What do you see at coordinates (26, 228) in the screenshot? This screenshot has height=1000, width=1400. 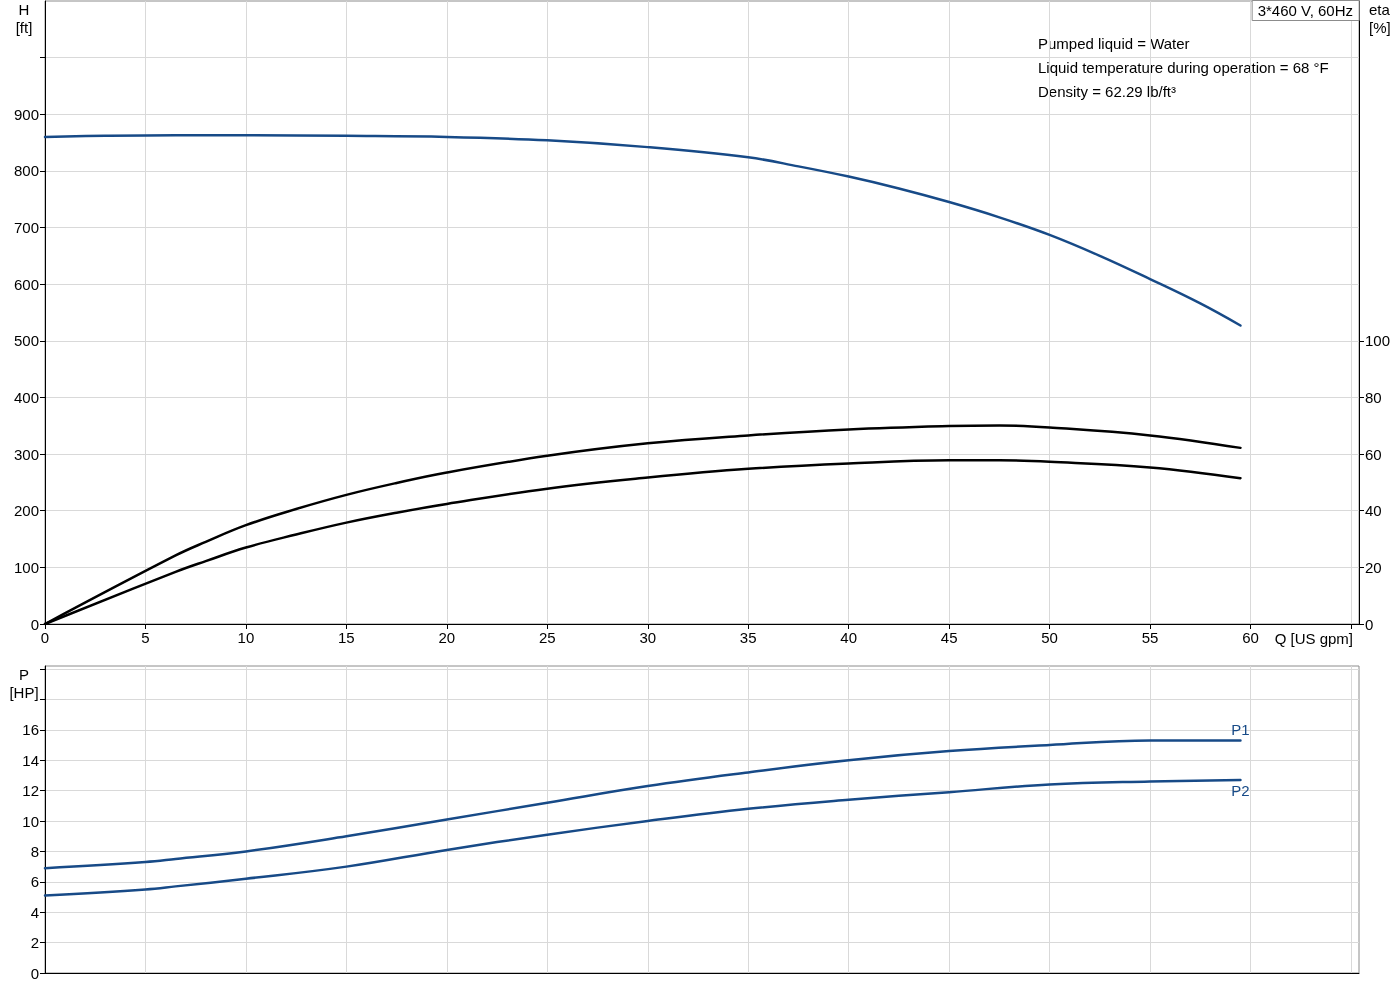 I see `y-tick-label: 700` at bounding box center [26, 228].